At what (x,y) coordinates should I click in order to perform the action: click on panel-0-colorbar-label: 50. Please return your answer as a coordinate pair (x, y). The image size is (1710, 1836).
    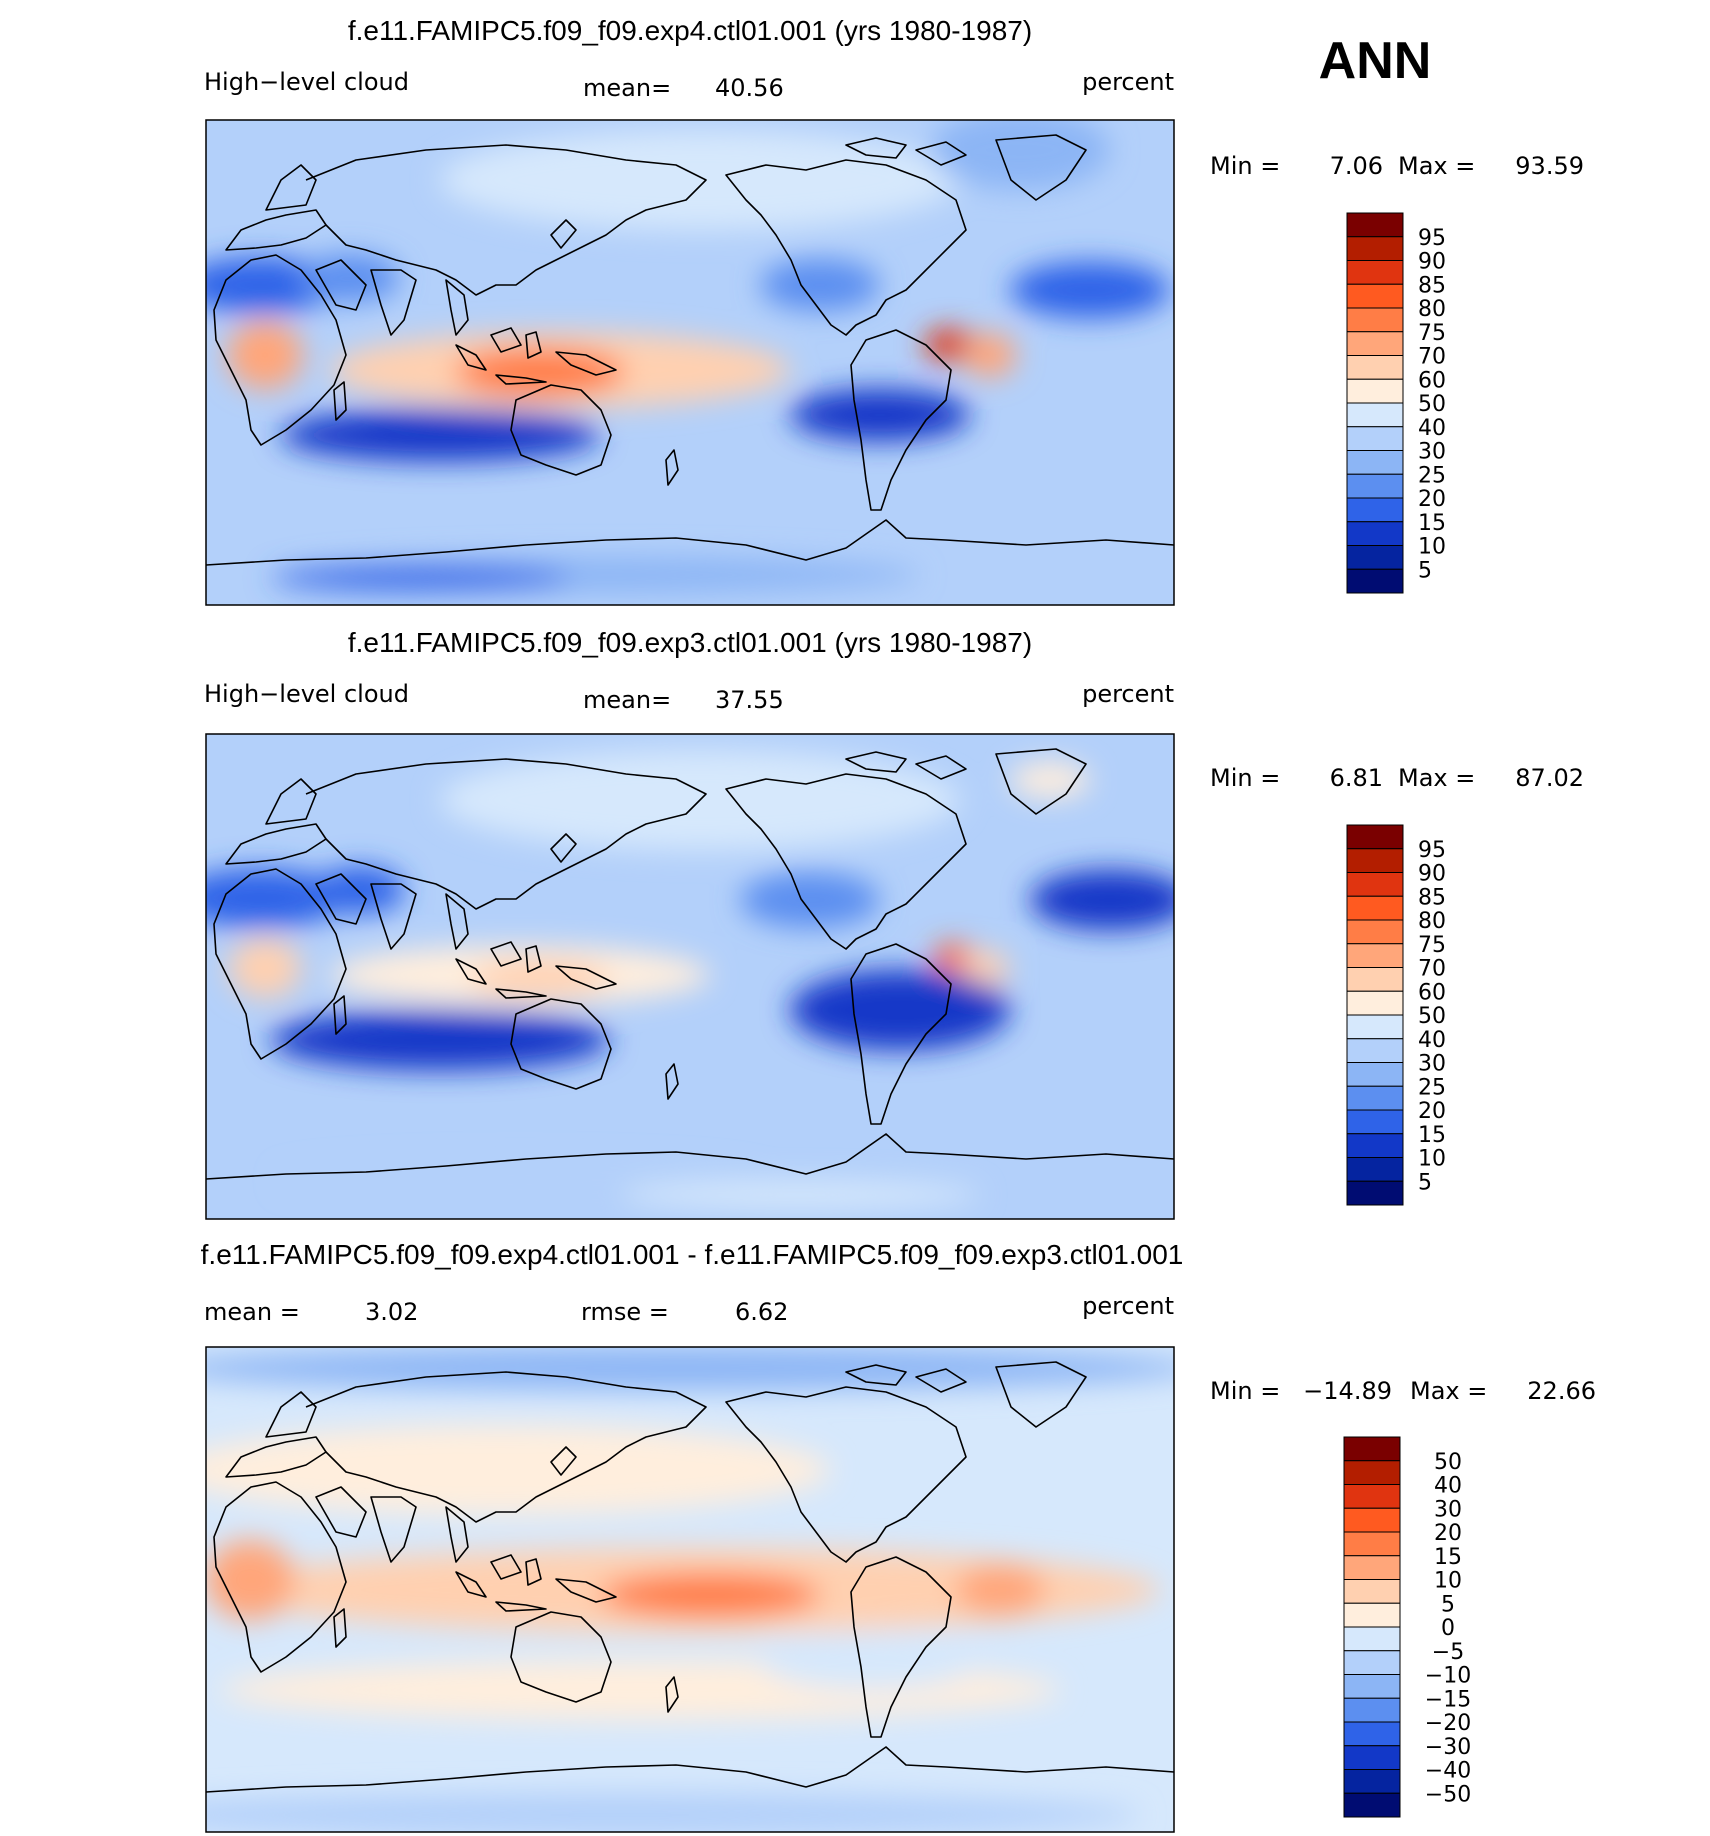
    Looking at the image, I should click on (1432, 404).